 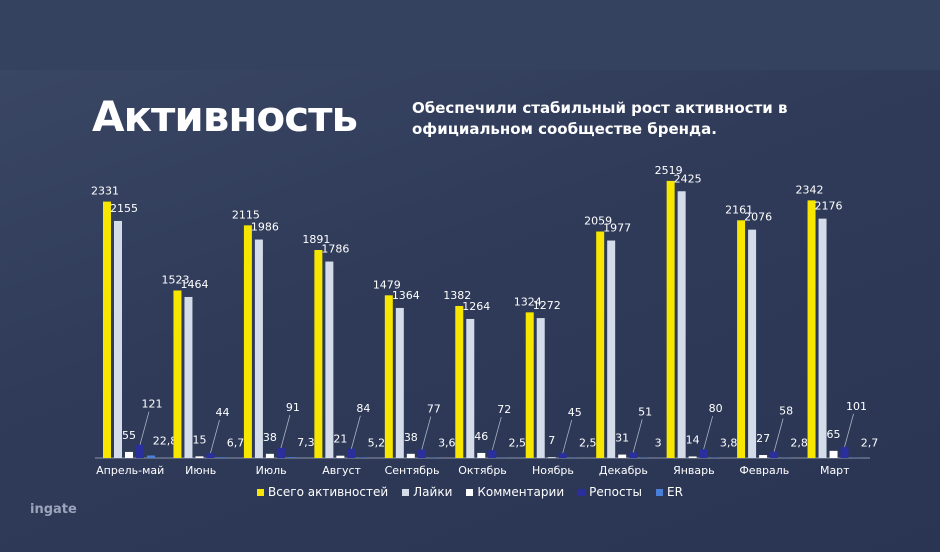 I want to click on data-label: 7,3, so click(x=306, y=442).